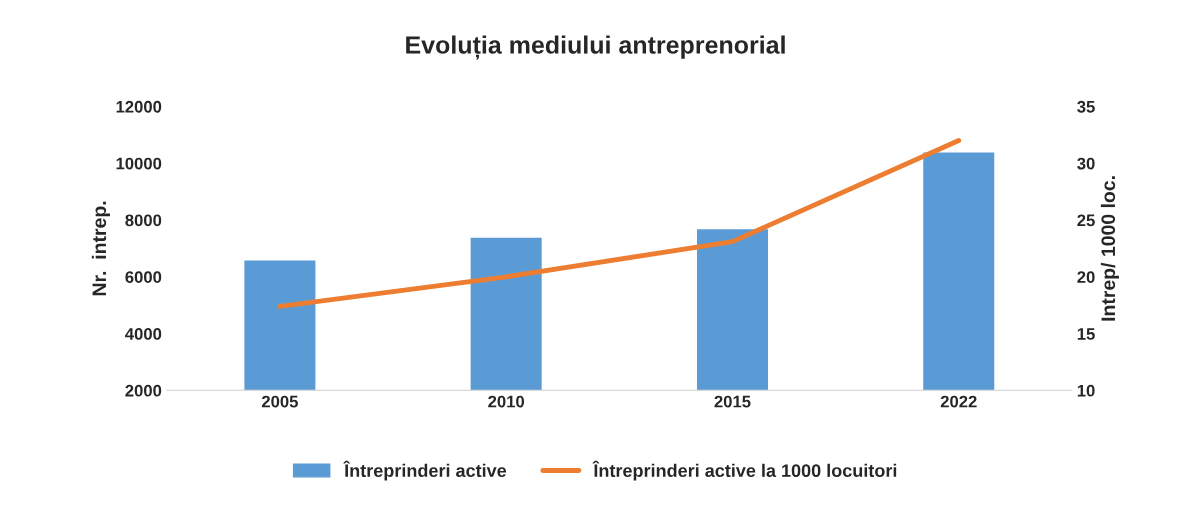 This screenshot has width=1191, height=507. Describe the element at coordinates (744, 470) in the screenshot. I see `legend-label: Întreprinderi active la 1000 locuitori` at that location.